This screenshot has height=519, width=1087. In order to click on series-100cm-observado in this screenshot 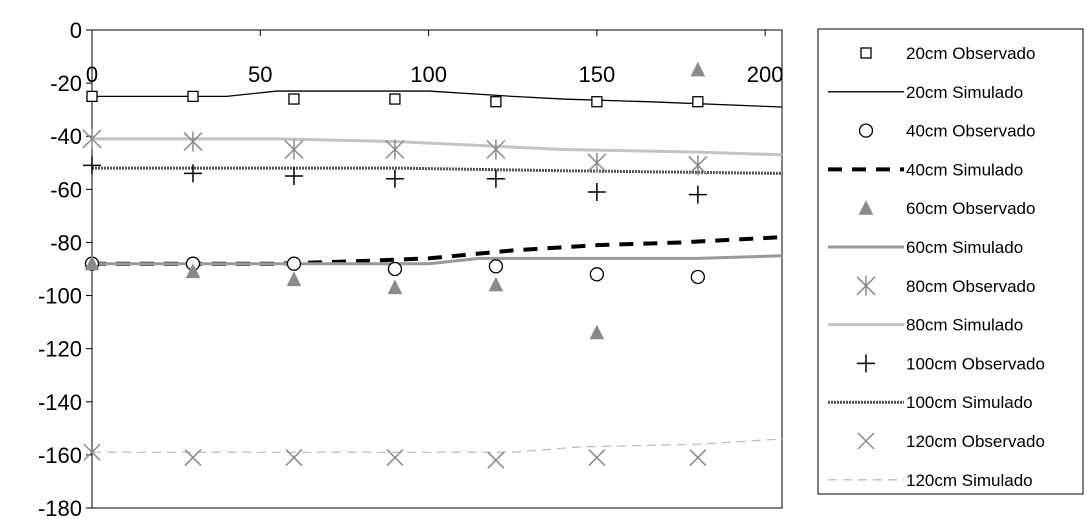, I will do `click(395, 180)`.